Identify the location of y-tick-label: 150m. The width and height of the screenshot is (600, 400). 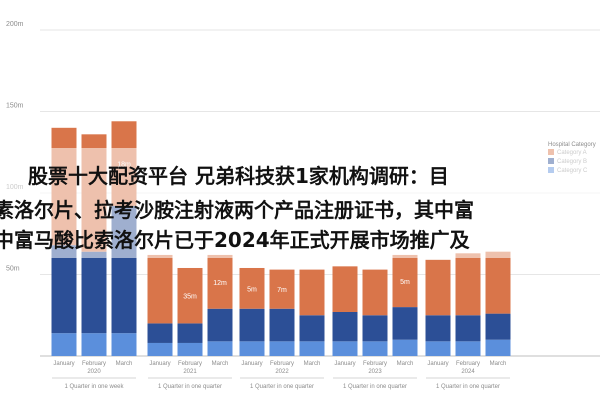
(15, 106).